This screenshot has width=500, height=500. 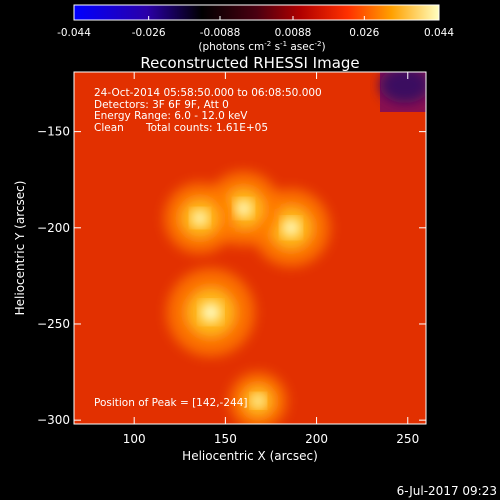 I want to click on colorbar-ticks: -0.044 -0.026 -0.0088 0.0088 0.026 0.044, so click(x=255, y=27).